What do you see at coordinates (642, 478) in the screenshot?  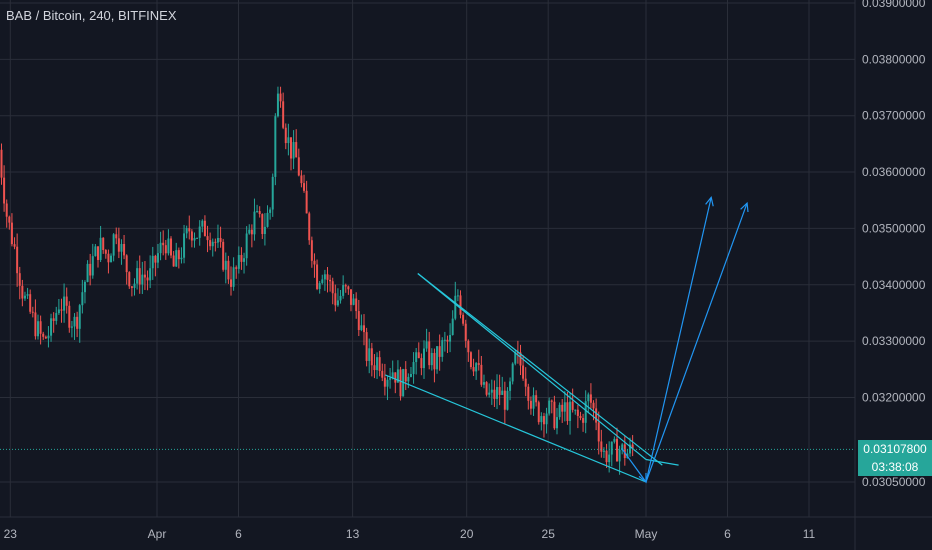 I see `dip-arrow-head` at bounding box center [642, 478].